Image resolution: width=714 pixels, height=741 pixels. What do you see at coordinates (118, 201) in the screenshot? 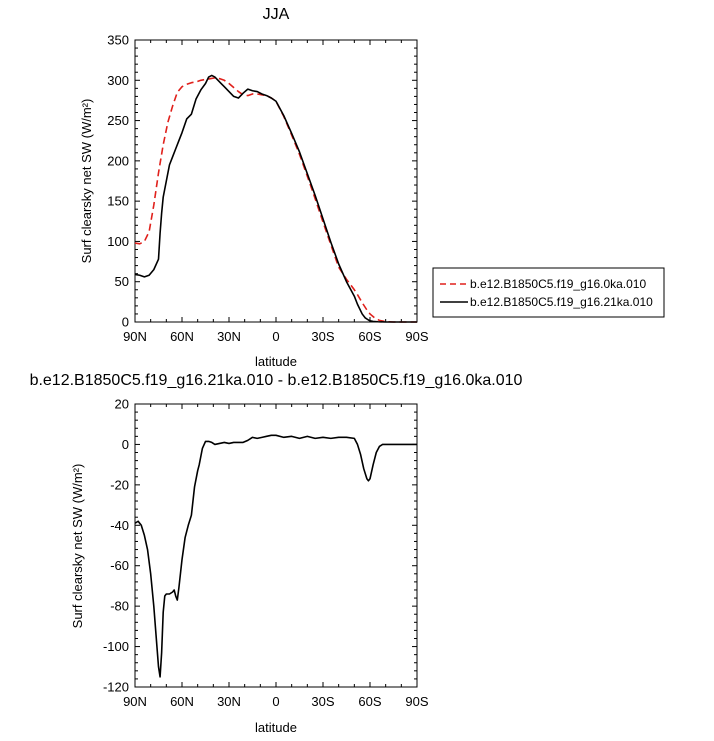
I see `top-y-tick-label: 150` at bounding box center [118, 201].